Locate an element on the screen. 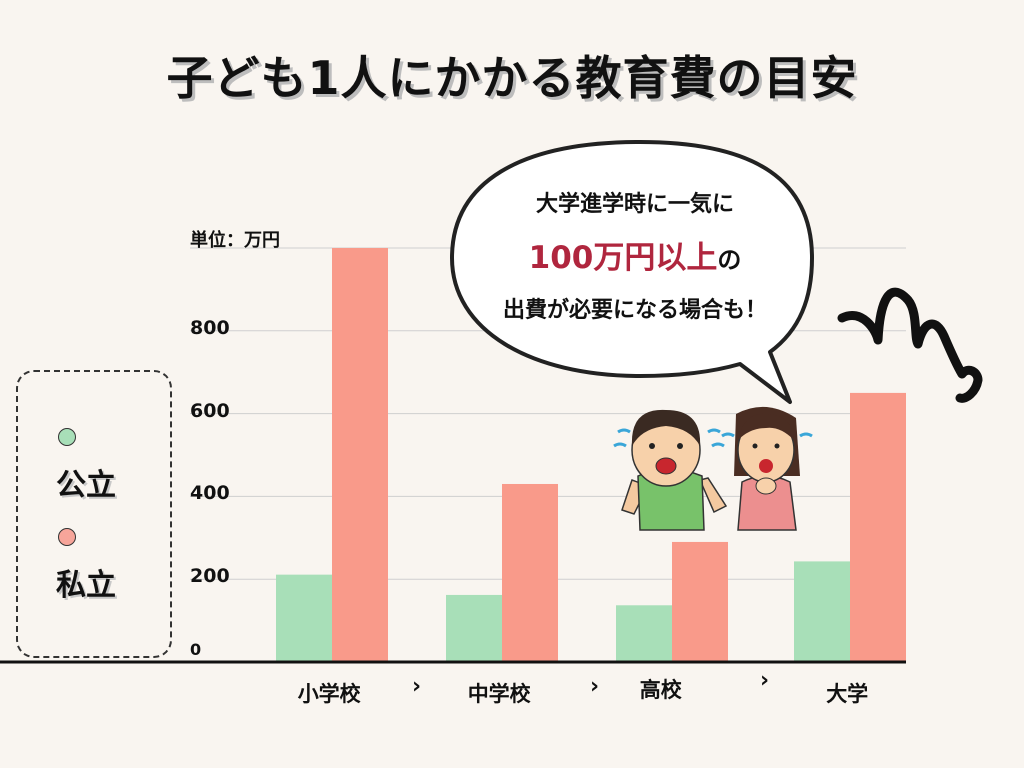 Image resolution: width=1024 pixels, height=768 pixels. x-category-label: 高校 is located at coordinates (660, 690).